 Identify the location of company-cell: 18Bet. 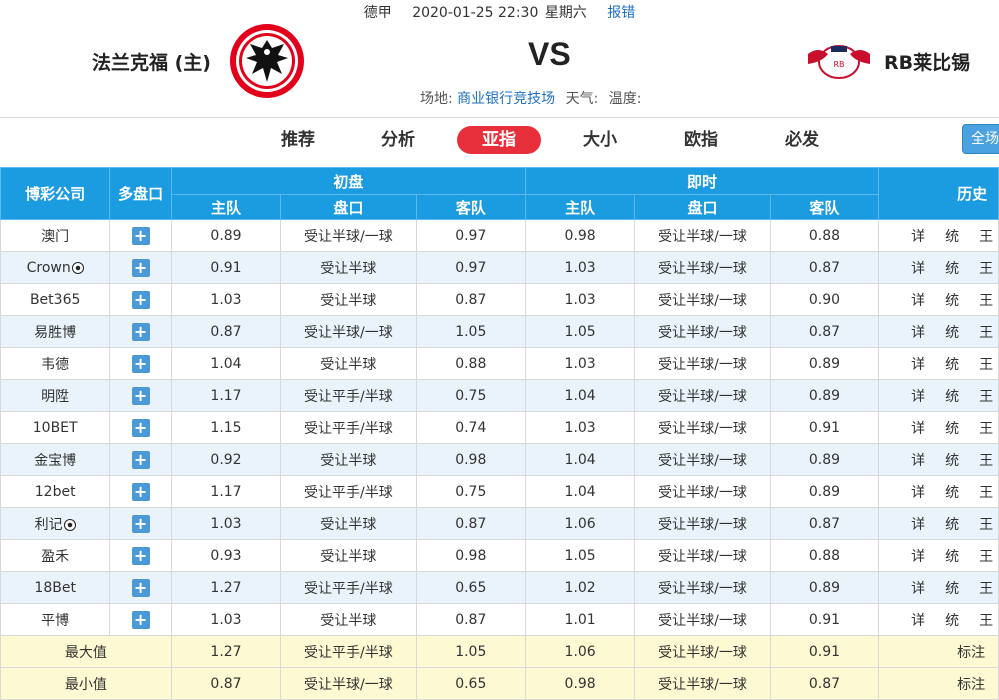
(55, 587).